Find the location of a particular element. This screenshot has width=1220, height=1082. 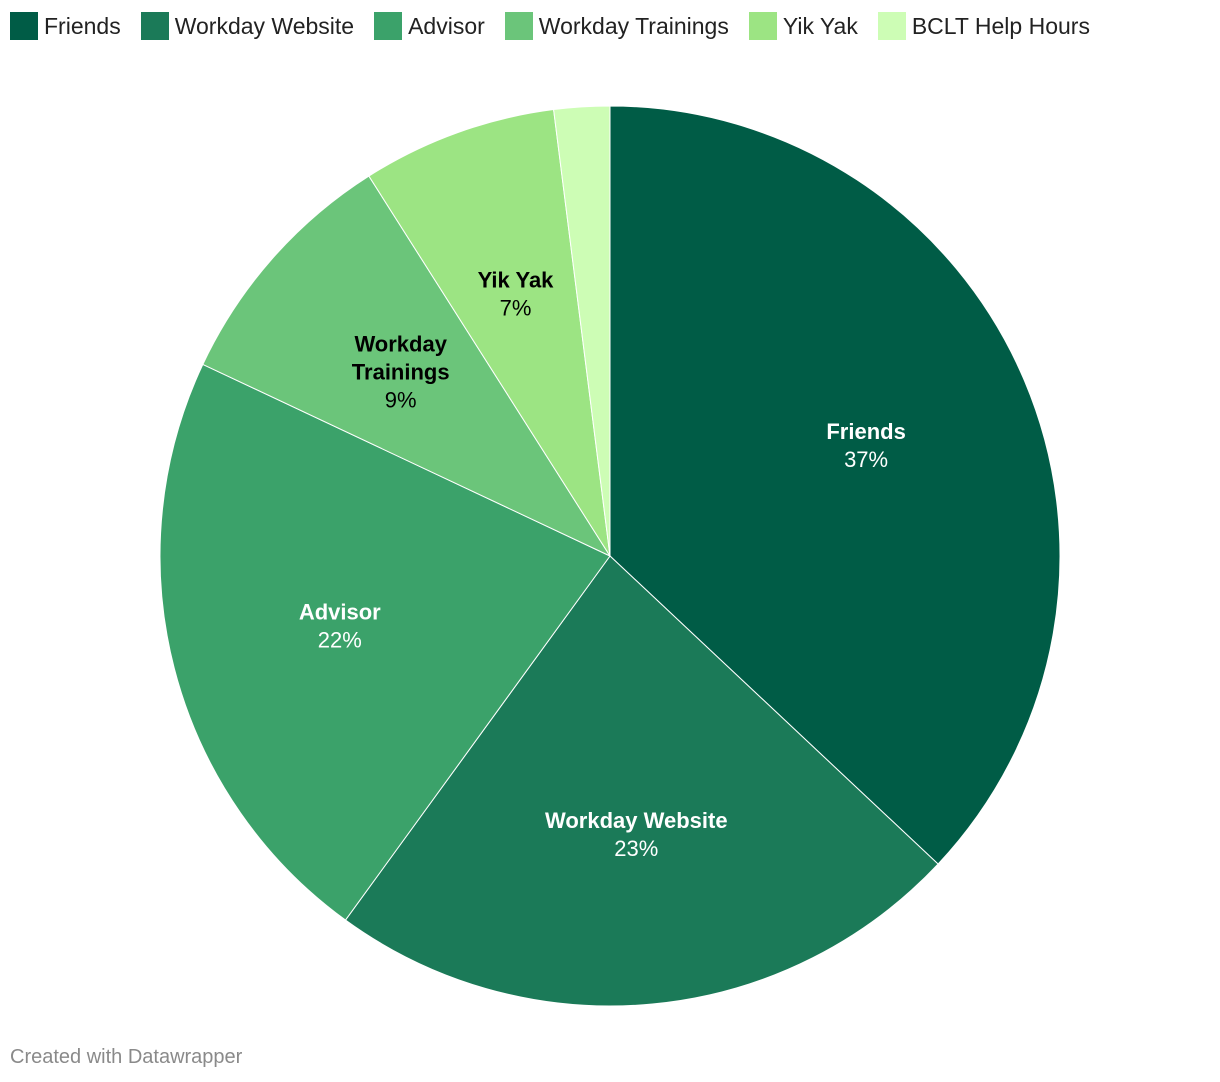

legend-label: Workday Website is located at coordinates (264, 26).